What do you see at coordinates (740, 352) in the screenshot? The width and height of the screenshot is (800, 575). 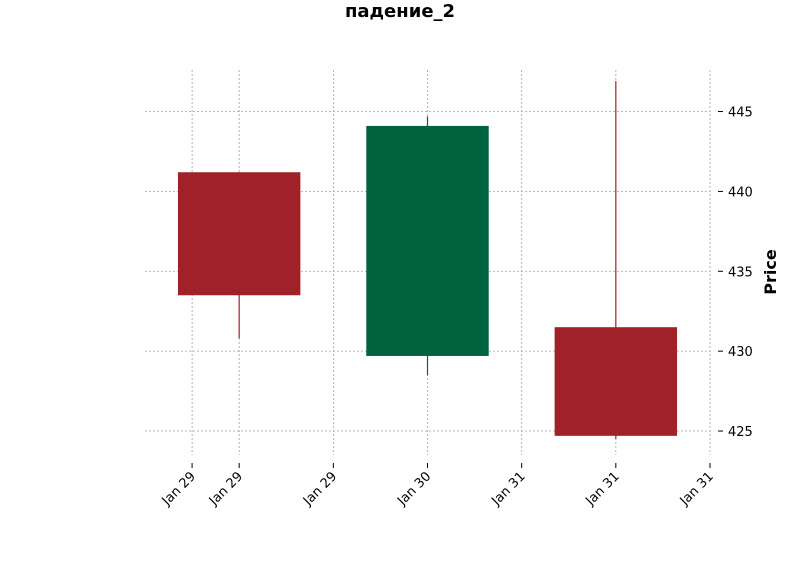 I see `y-tick-label: 430` at bounding box center [740, 352].